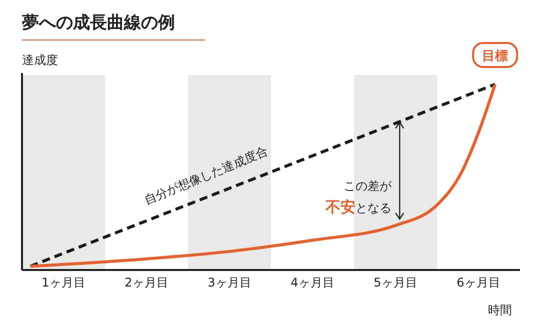 The height and width of the screenshot is (326, 550). I want to click on y-axis-title: 達成度, so click(40, 60).